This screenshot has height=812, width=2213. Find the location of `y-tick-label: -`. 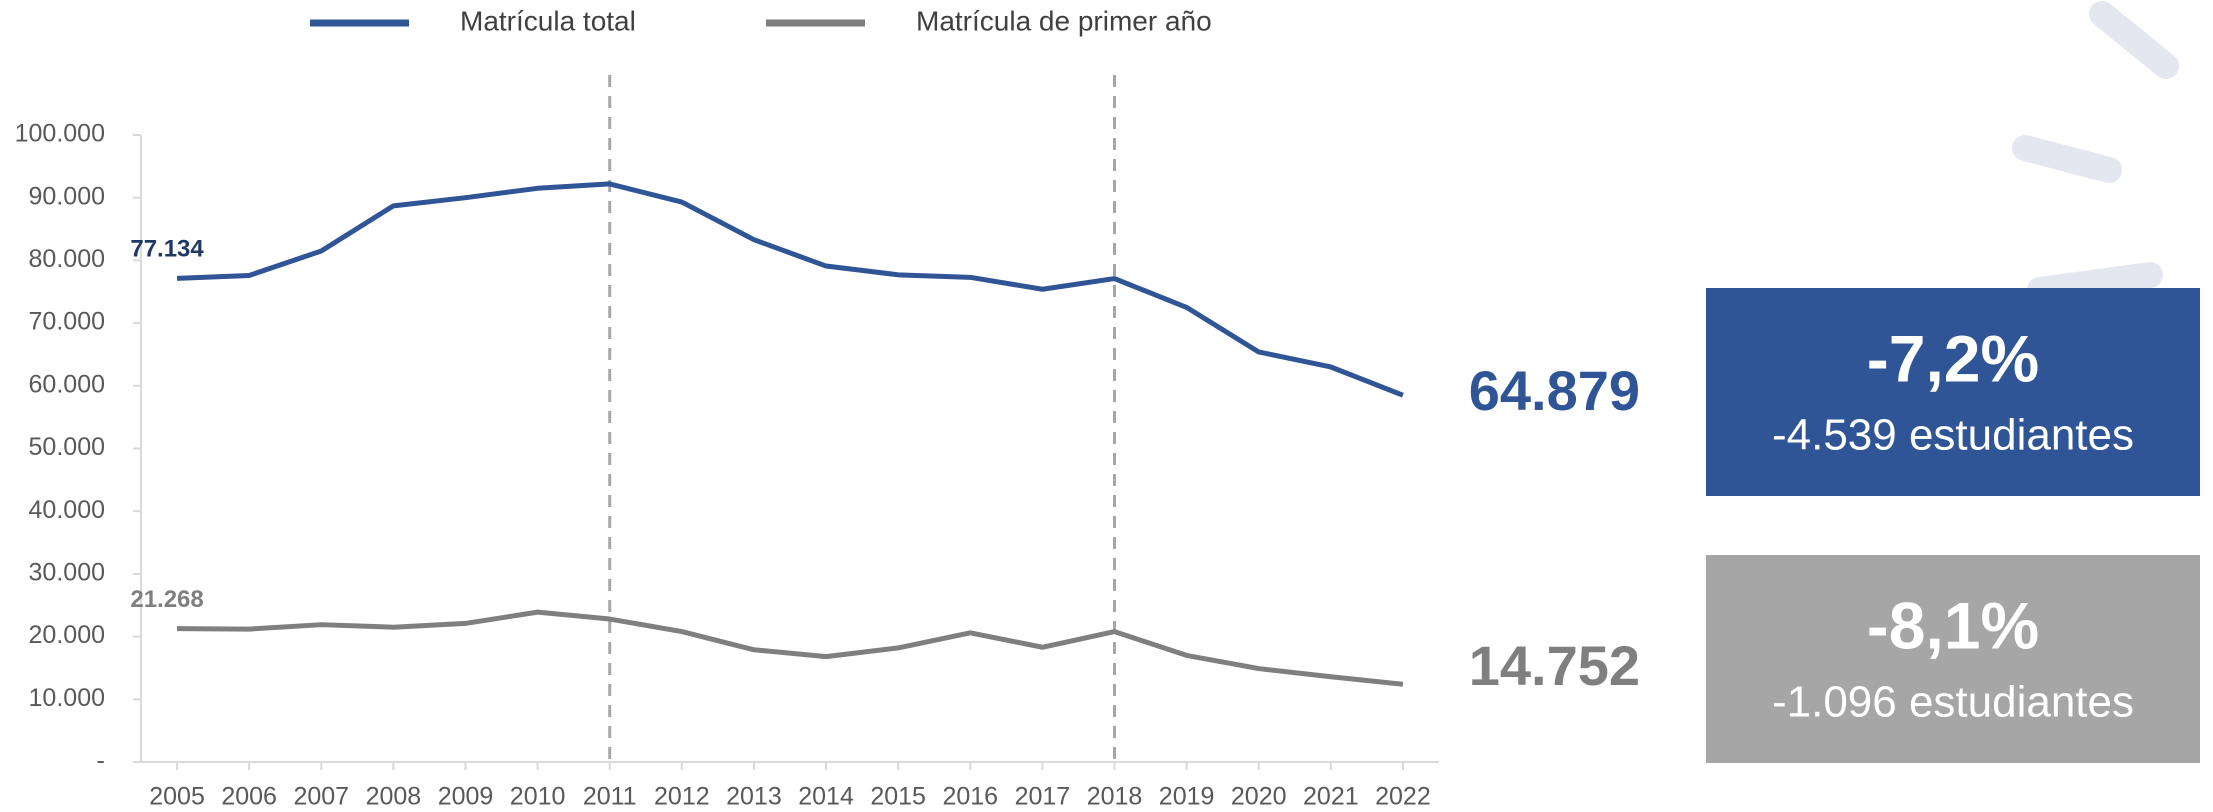

y-tick-label: - is located at coordinates (101, 761).